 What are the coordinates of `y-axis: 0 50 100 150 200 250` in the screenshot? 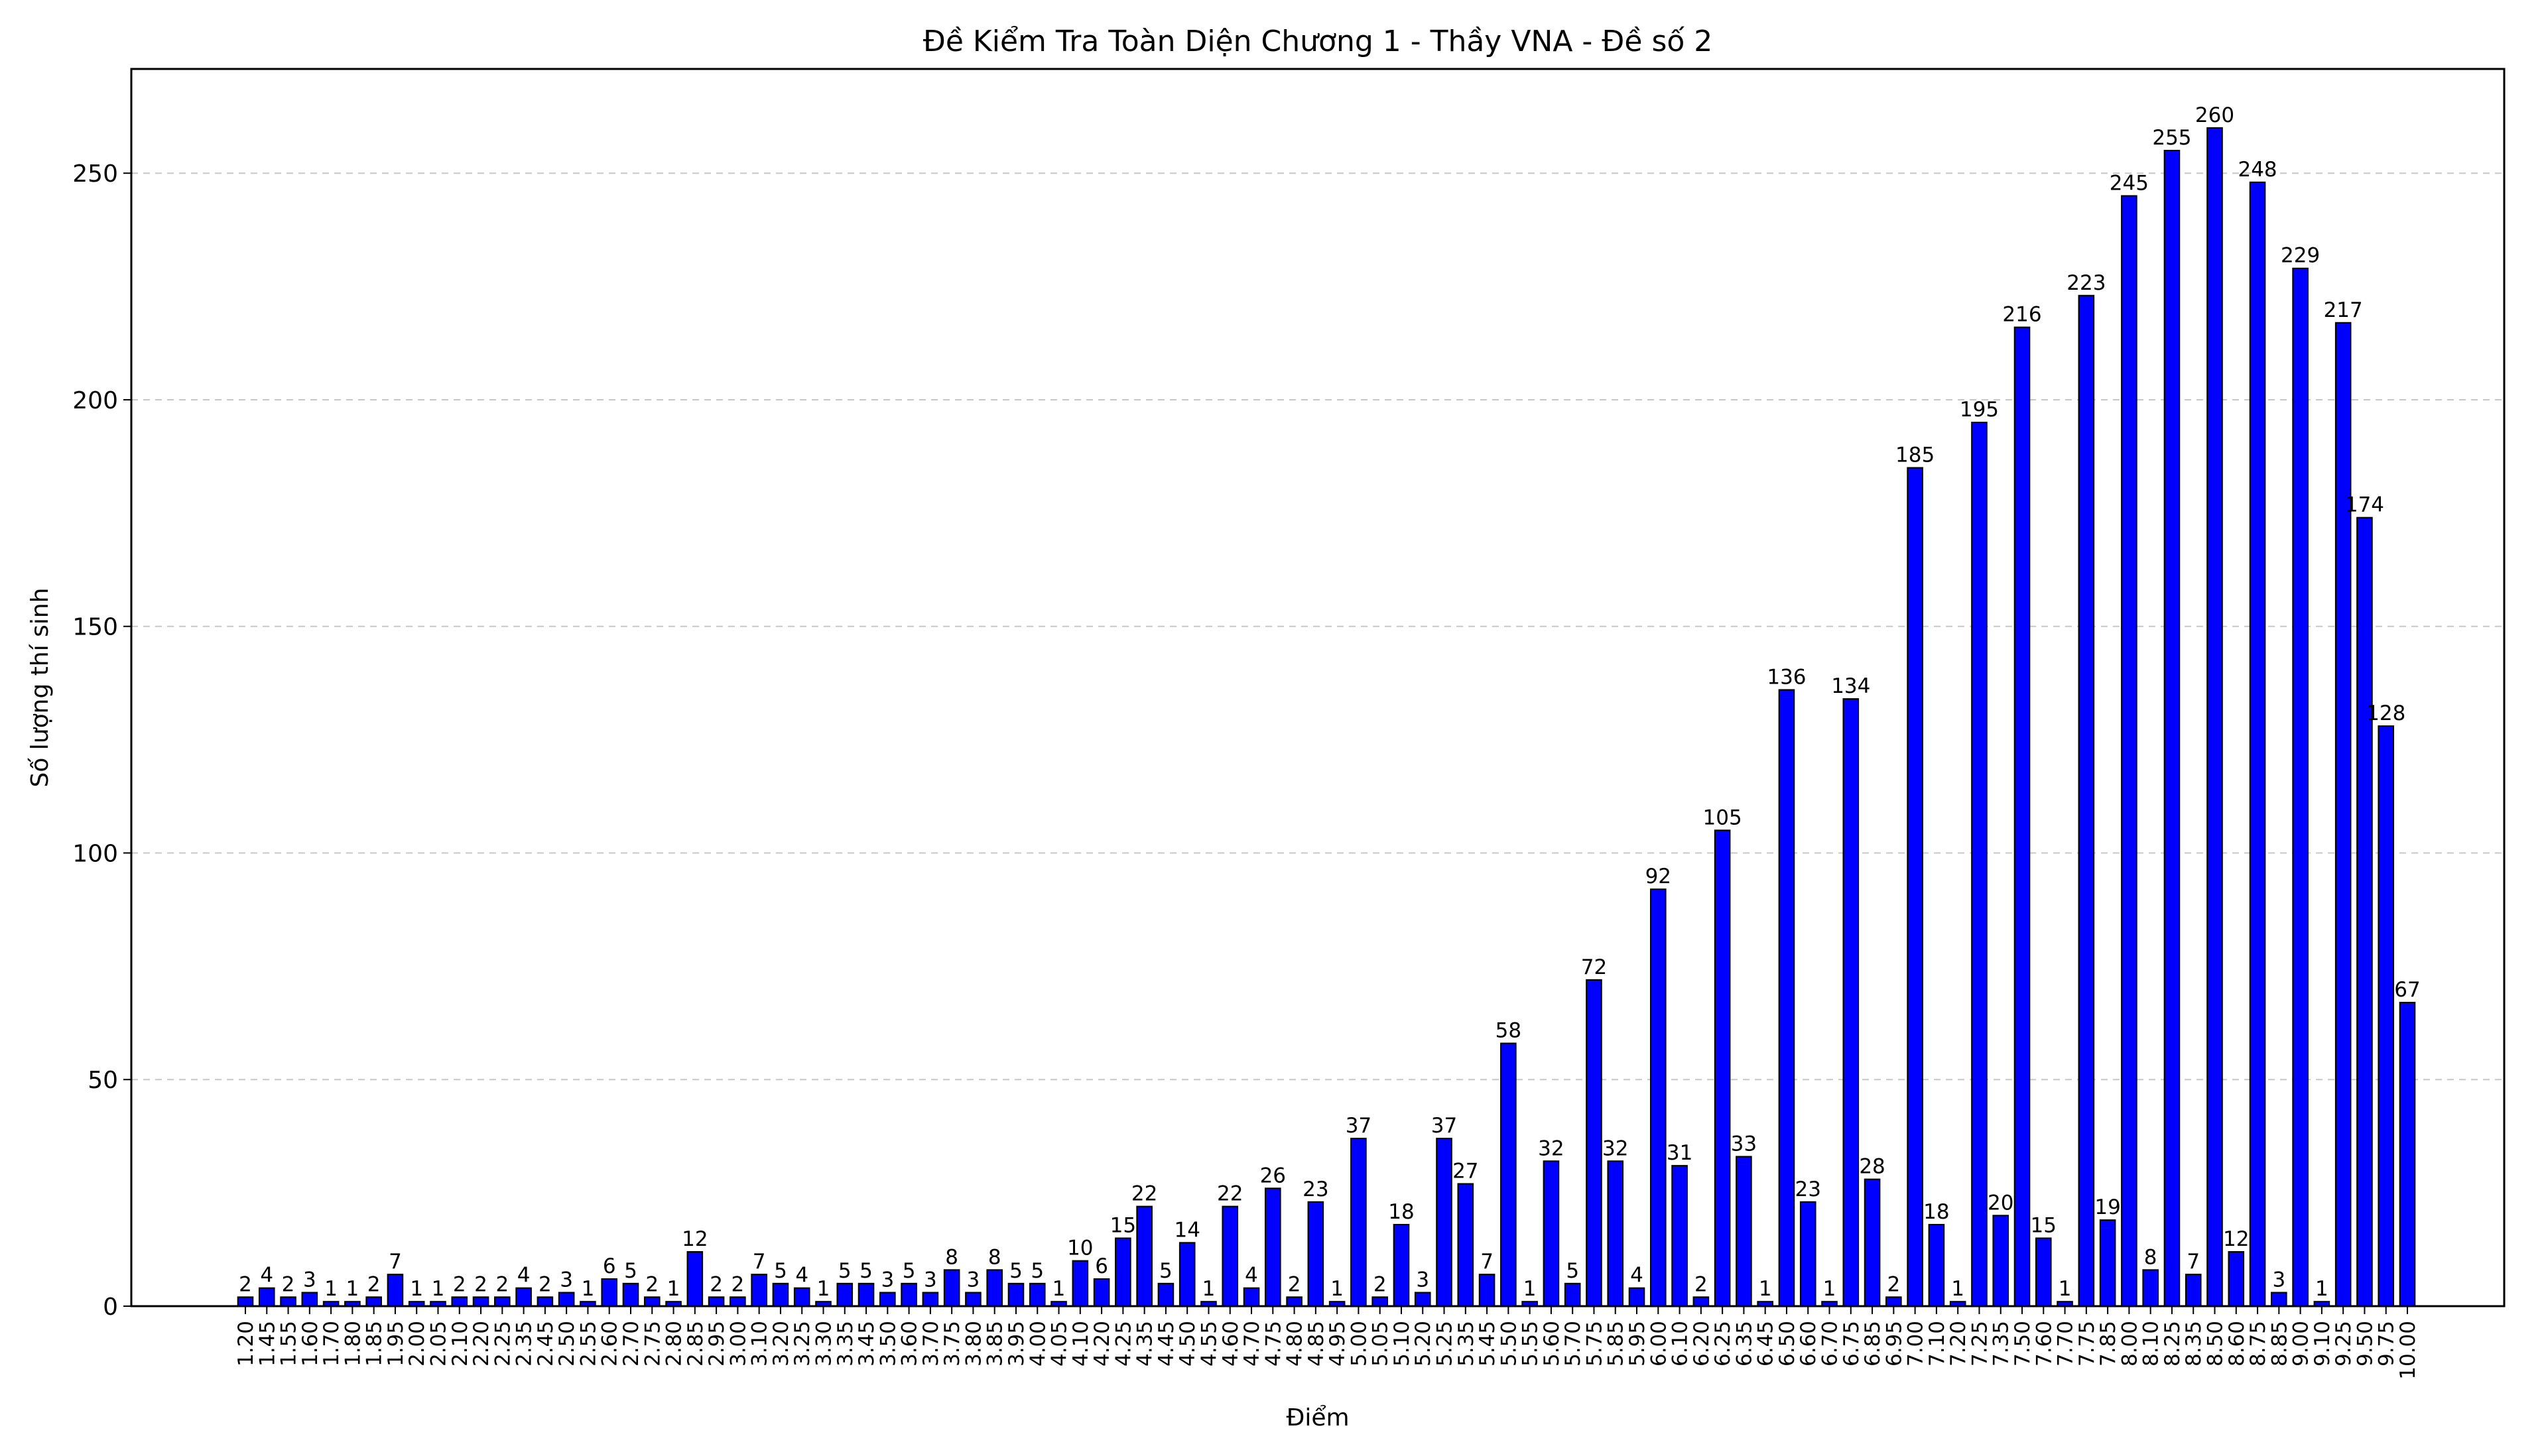 It's located at (101, 740).